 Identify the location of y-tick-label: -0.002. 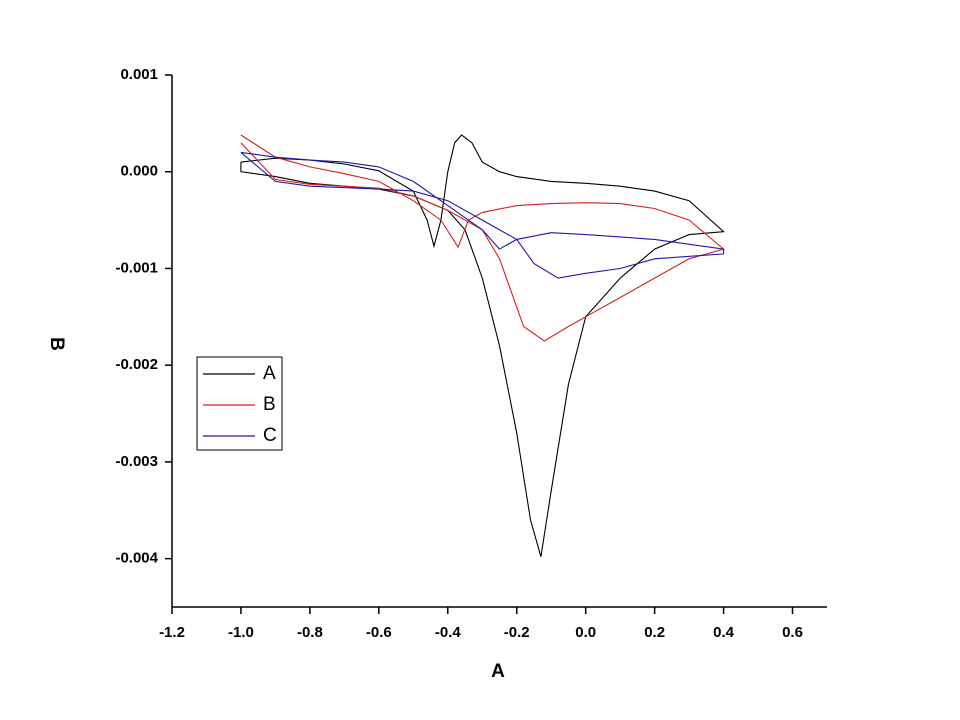
(136, 364).